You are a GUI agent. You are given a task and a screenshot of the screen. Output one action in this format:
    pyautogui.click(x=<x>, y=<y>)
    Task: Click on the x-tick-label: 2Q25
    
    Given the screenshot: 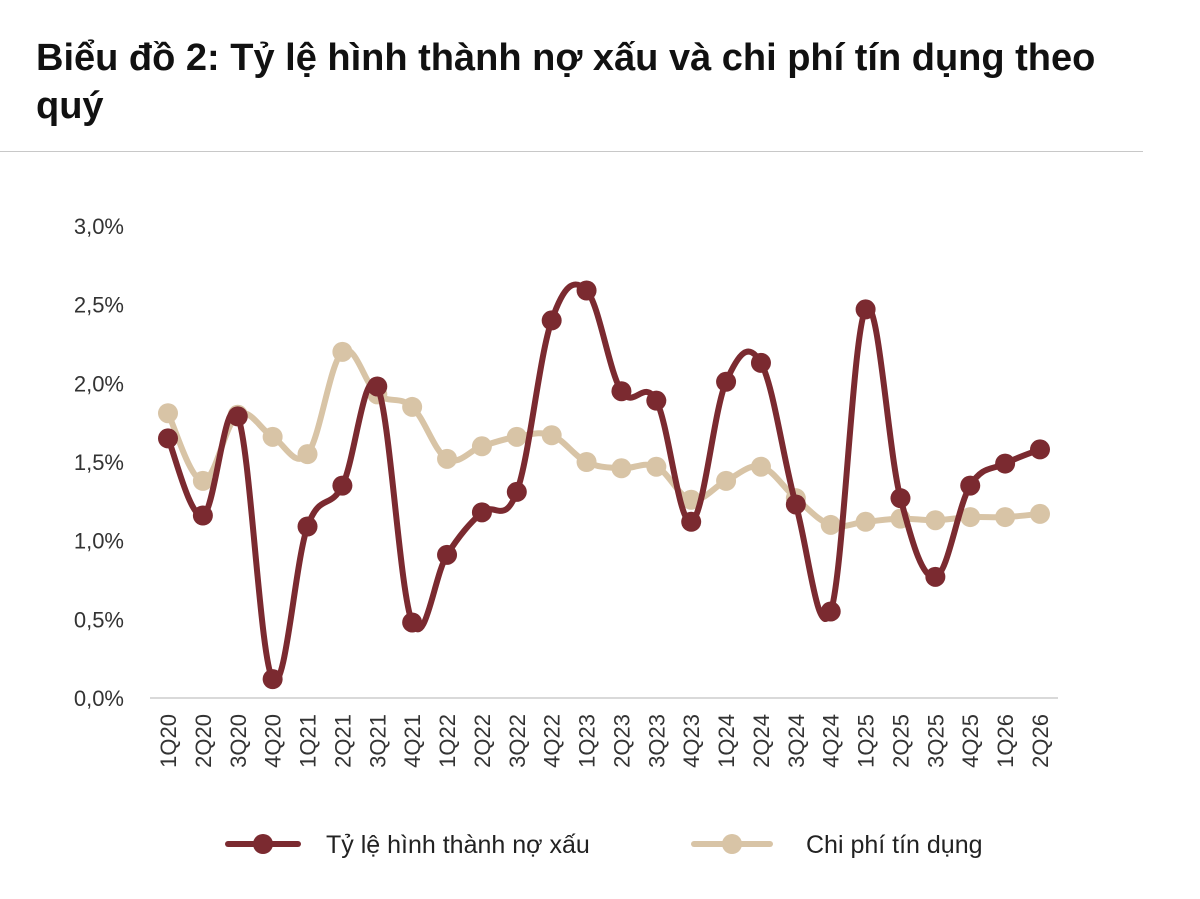 What is the action you would take?
    pyautogui.click(x=900, y=741)
    